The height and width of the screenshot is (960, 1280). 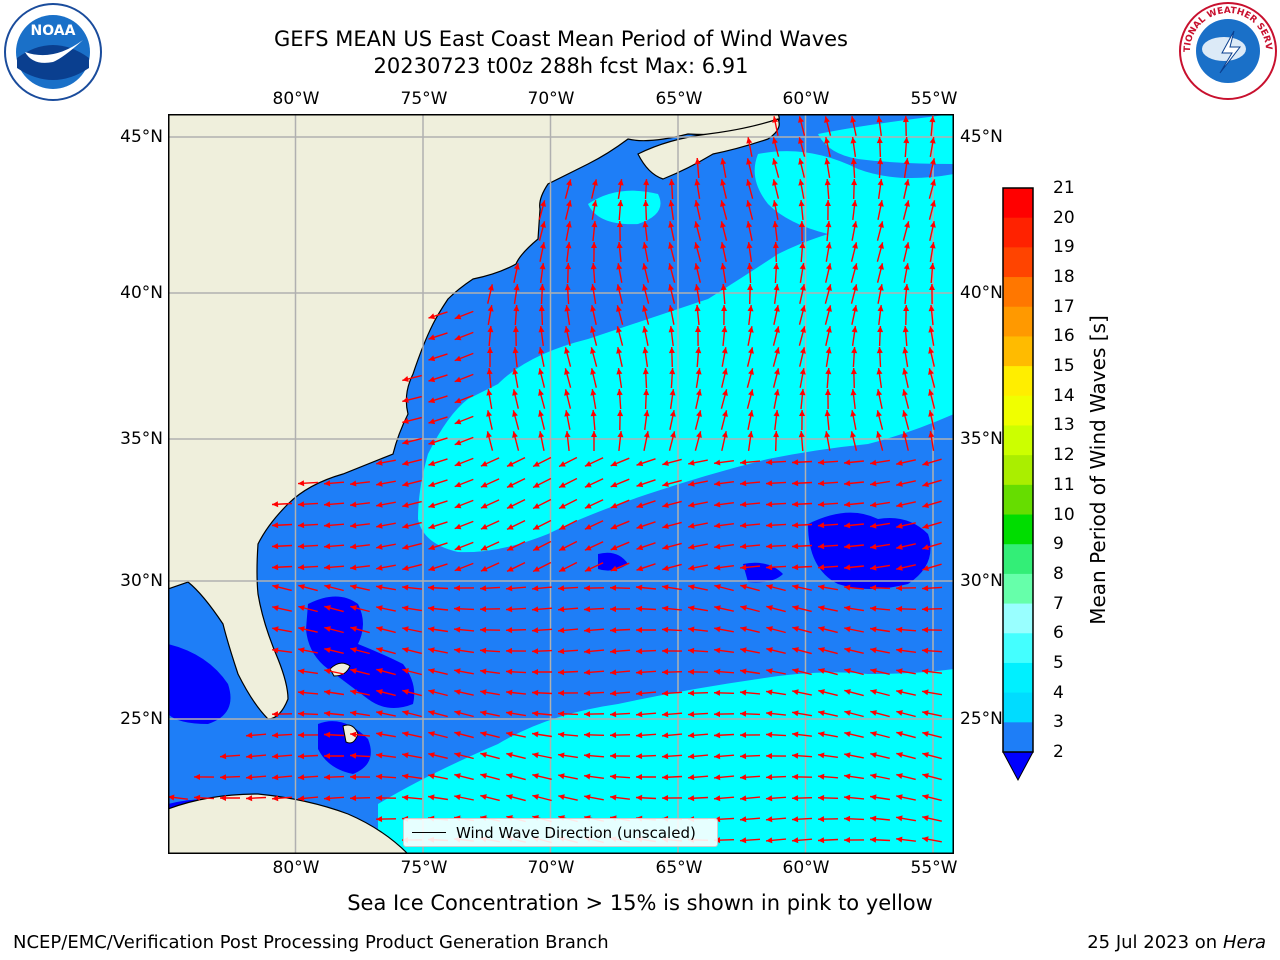 I want to click on lon-top-5: 55°W, so click(x=934, y=99).